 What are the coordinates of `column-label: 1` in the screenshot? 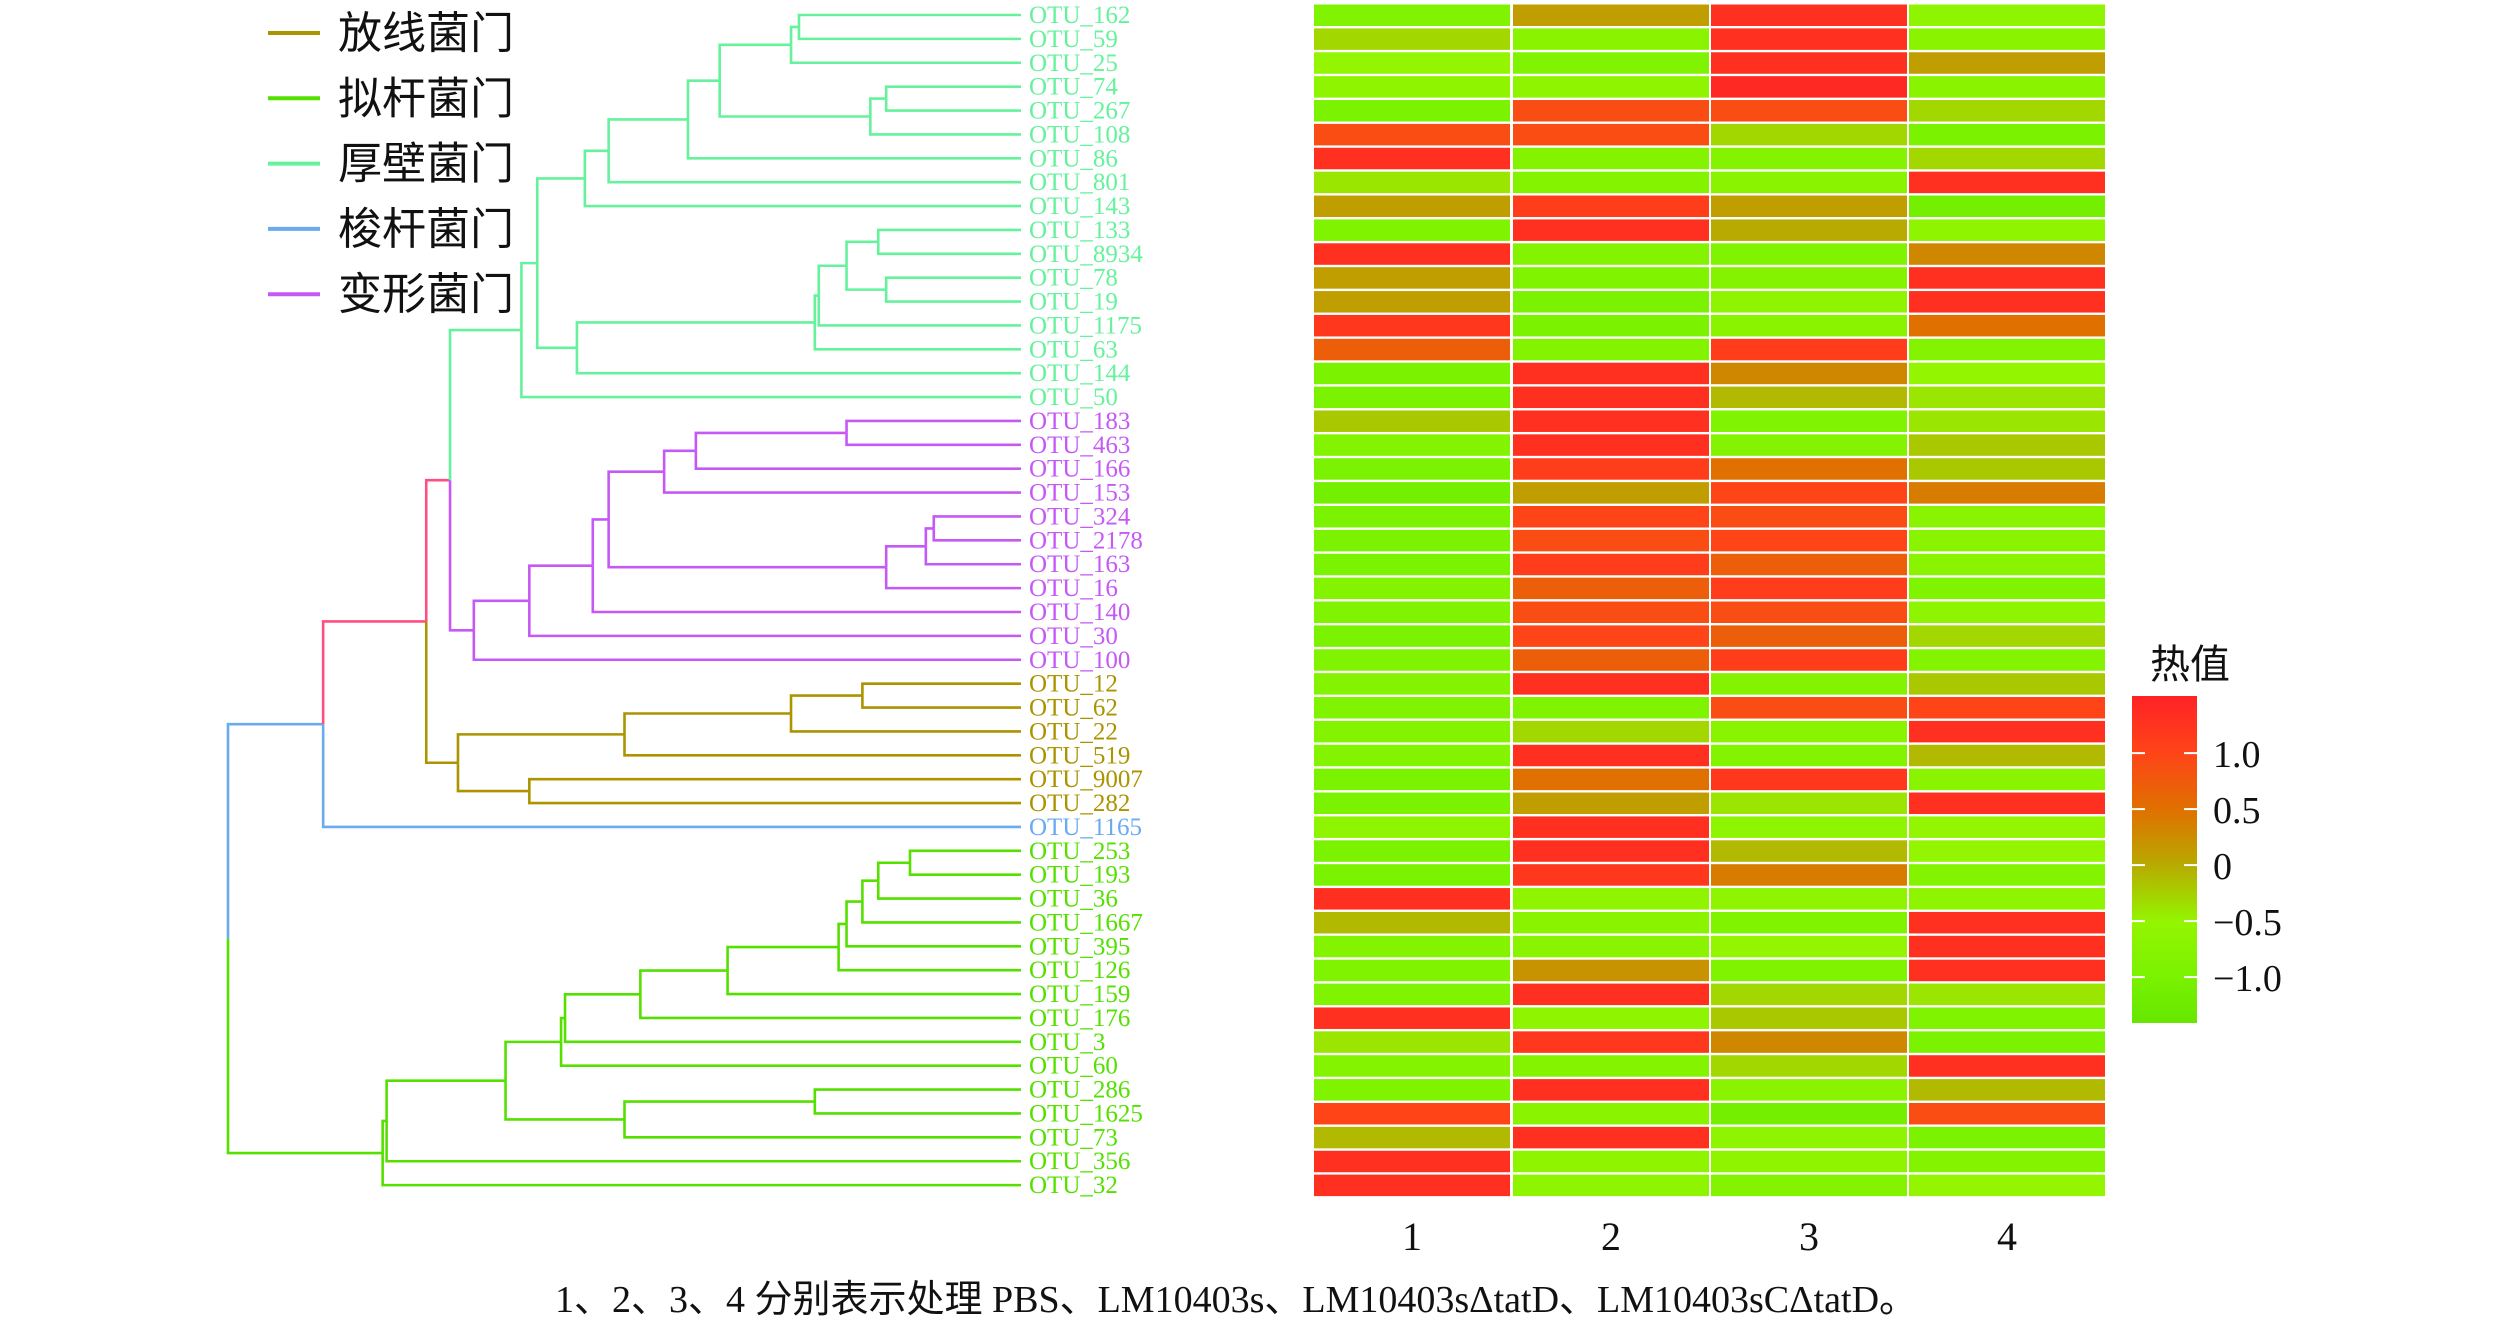 It's located at (1412, 1236).